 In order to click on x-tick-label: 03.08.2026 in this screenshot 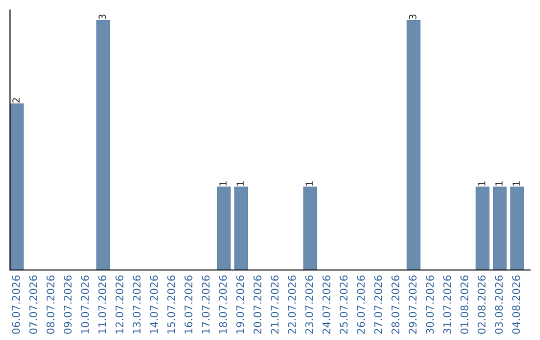, I will do `click(498, 305)`.